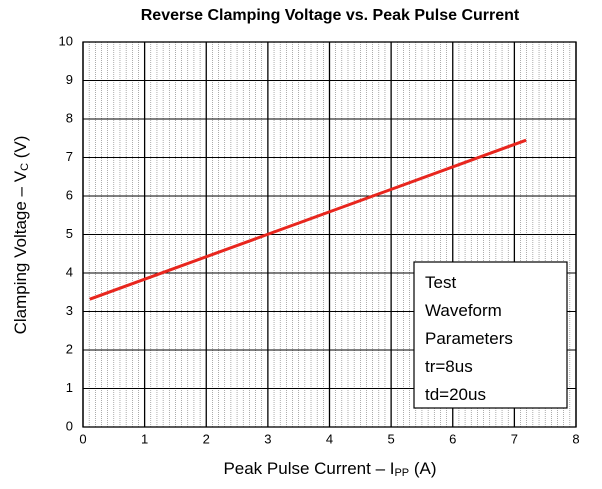 The width and height of the screenshot is (602, 489). I want to click on x-axis-label: Peak Pulse Current – IPP (A), so click(329, 468).